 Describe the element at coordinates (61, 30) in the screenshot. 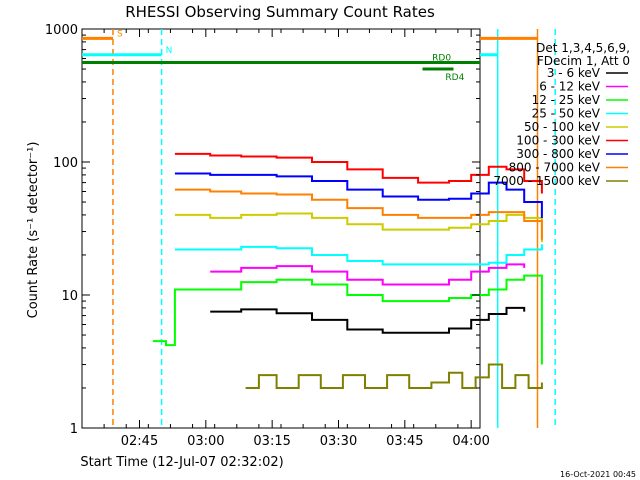

I see `y-tick-label-1000: 1000` at that location.